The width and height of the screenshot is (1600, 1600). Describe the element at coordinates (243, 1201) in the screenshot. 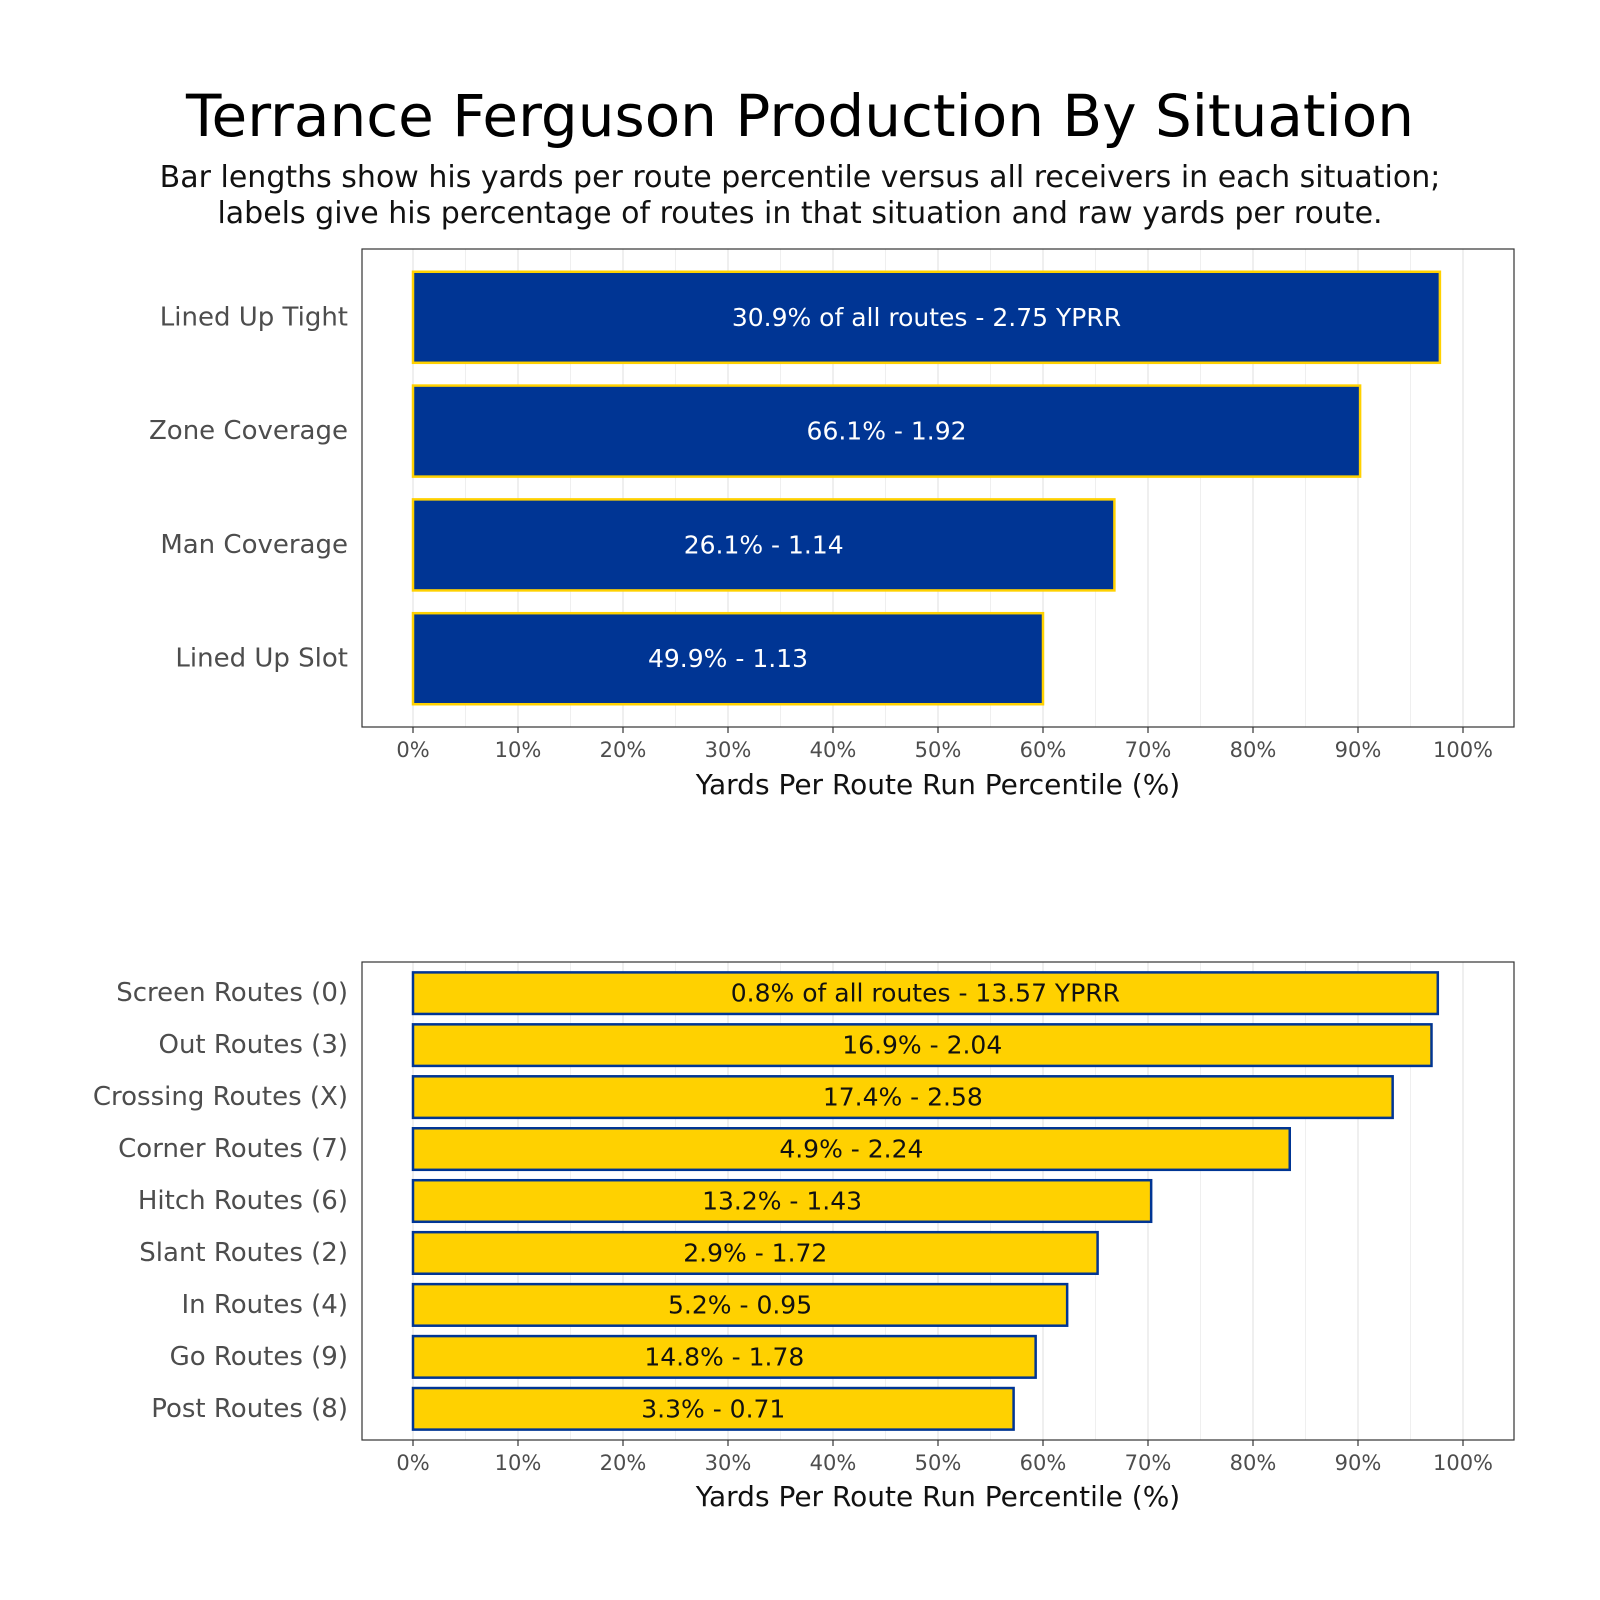

I see `category-label: Hitch Routes (6)` at that location.